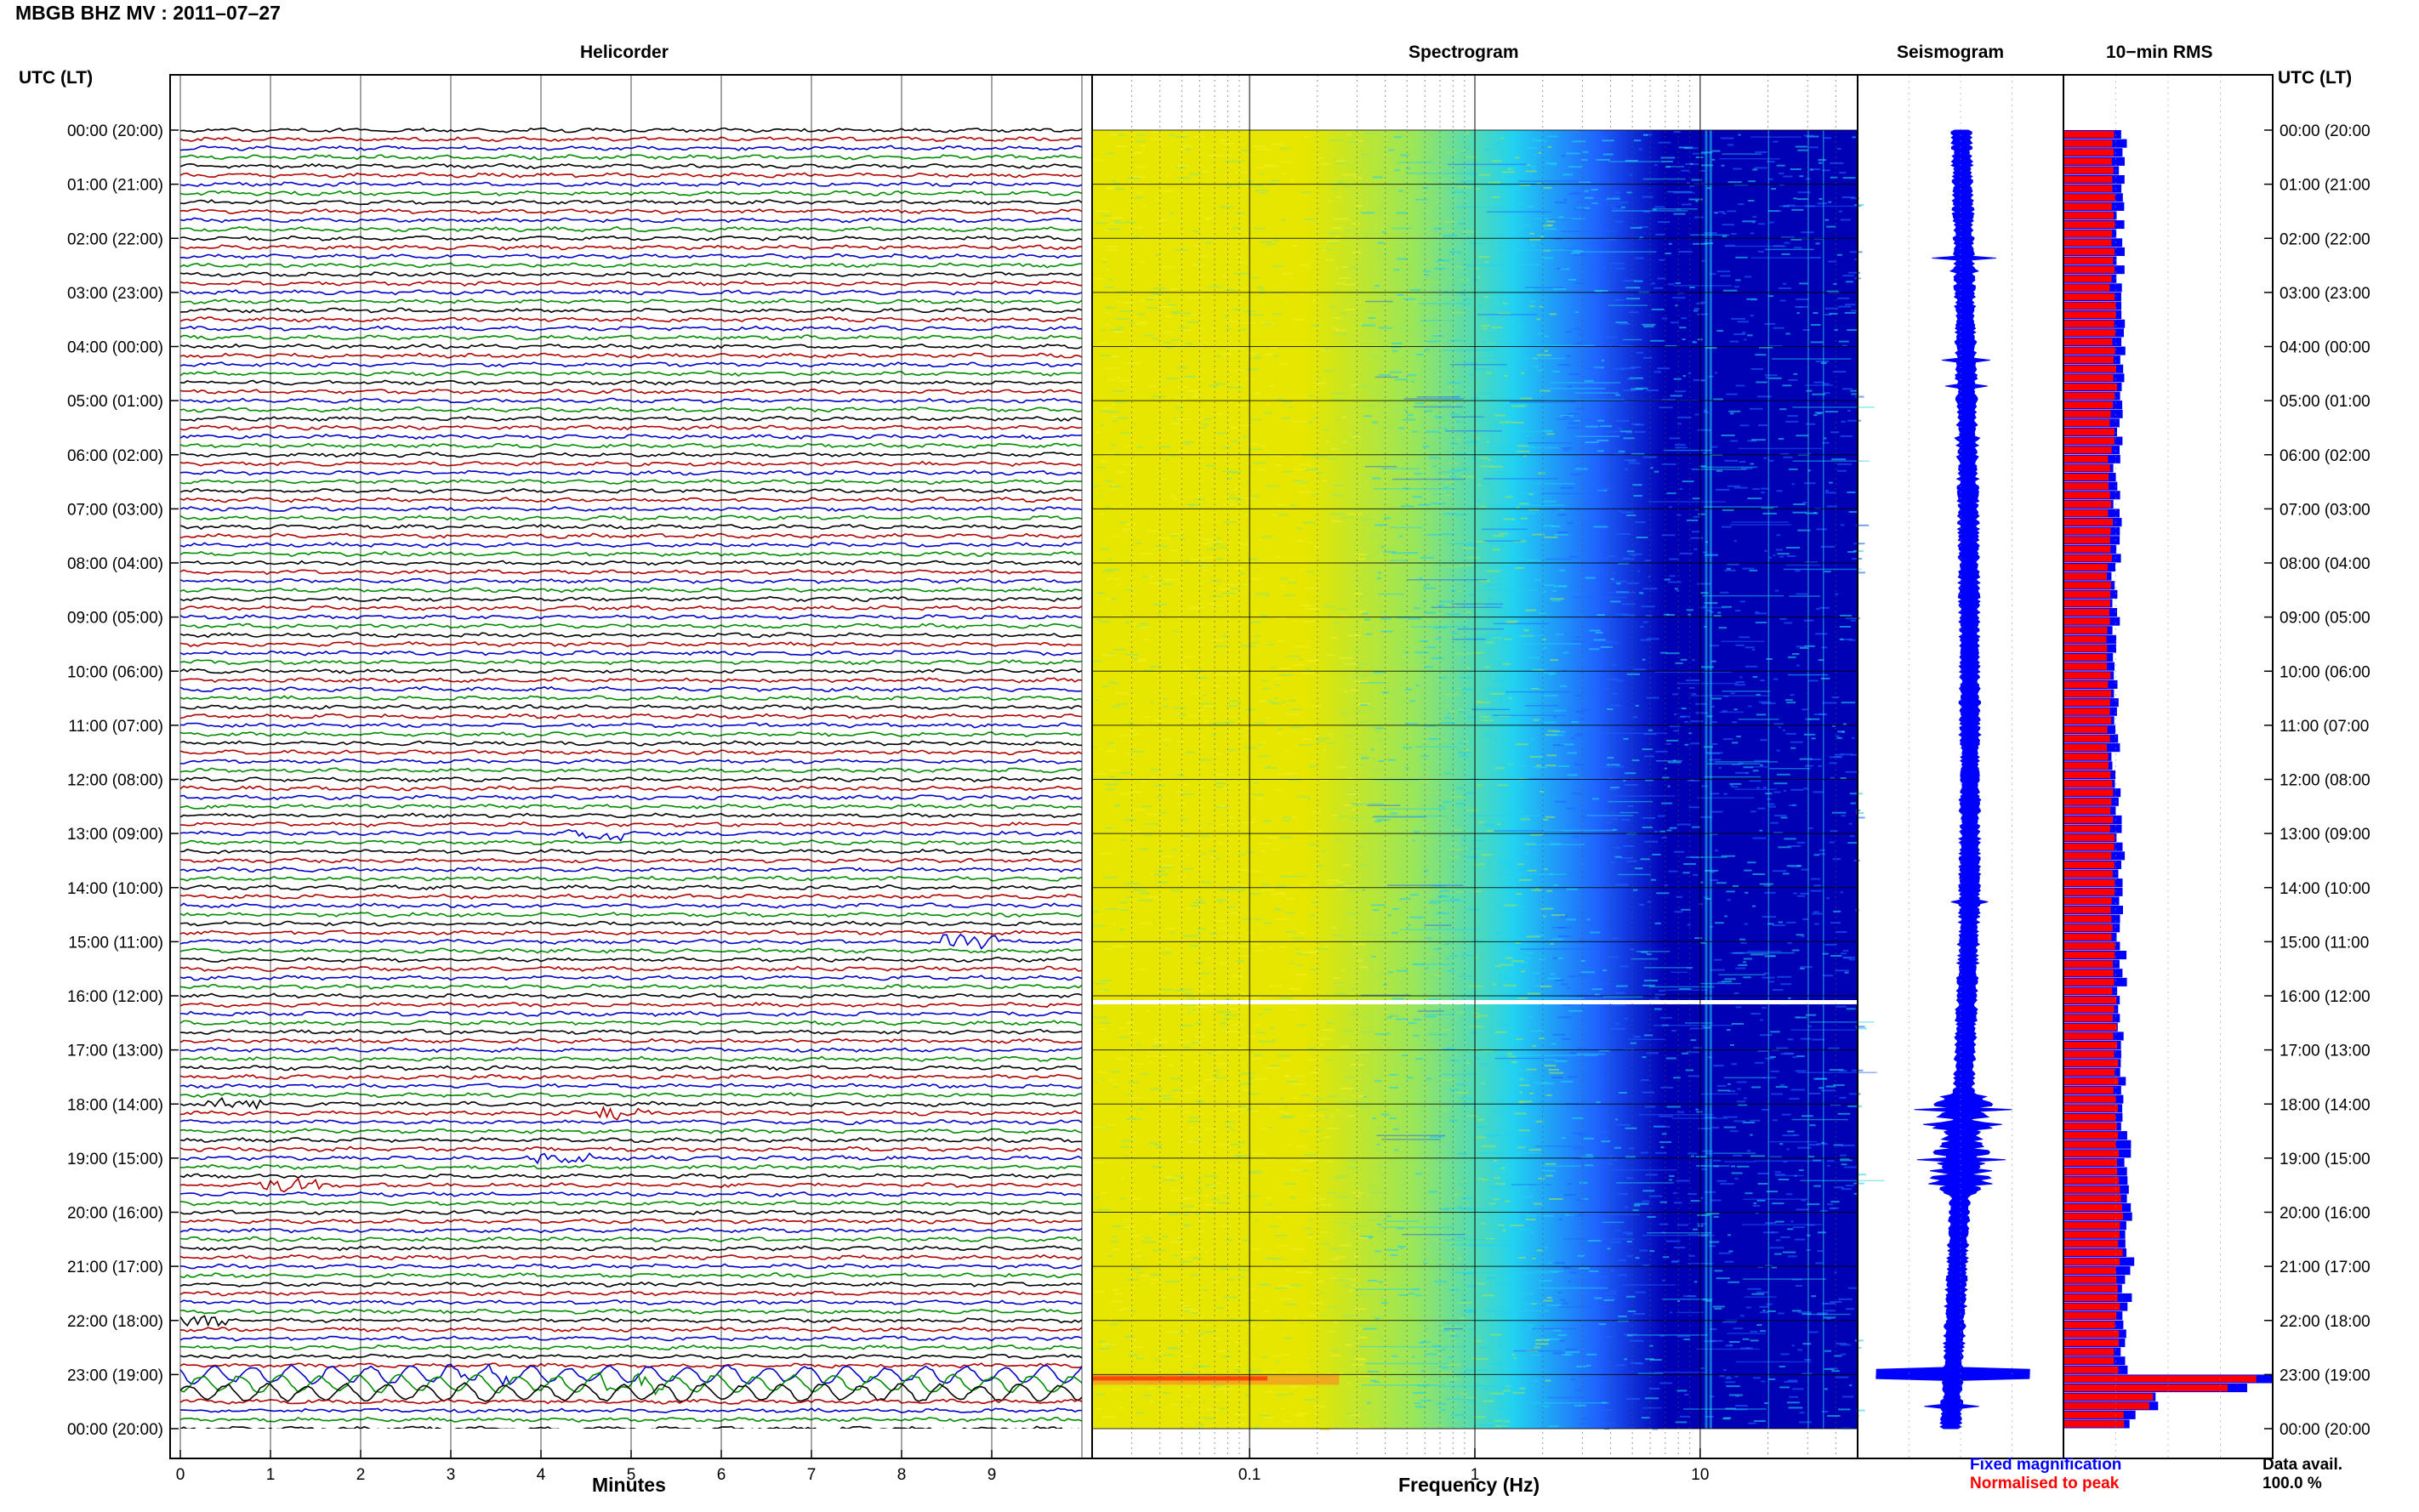 This screenshot has height=1512, width=2419. I want to click on legend-normalised-to-peak: Normalised to peak, so click(2045, 1483).